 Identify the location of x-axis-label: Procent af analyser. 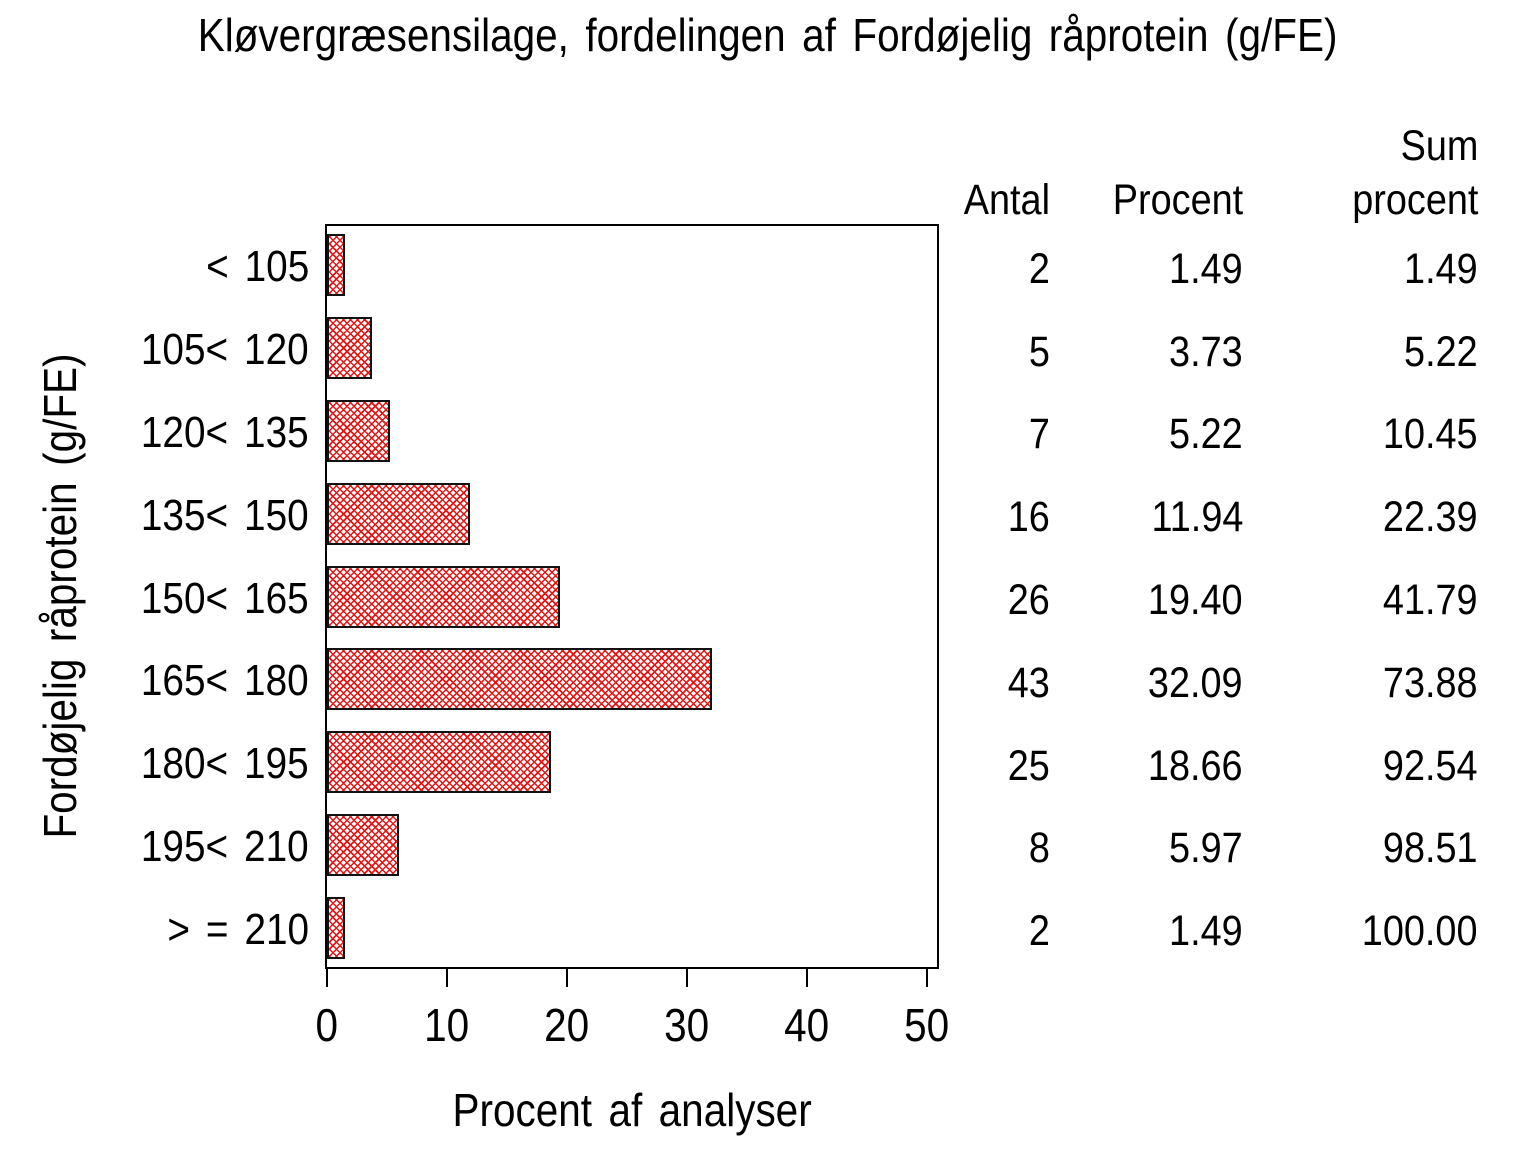
(632, 1110).